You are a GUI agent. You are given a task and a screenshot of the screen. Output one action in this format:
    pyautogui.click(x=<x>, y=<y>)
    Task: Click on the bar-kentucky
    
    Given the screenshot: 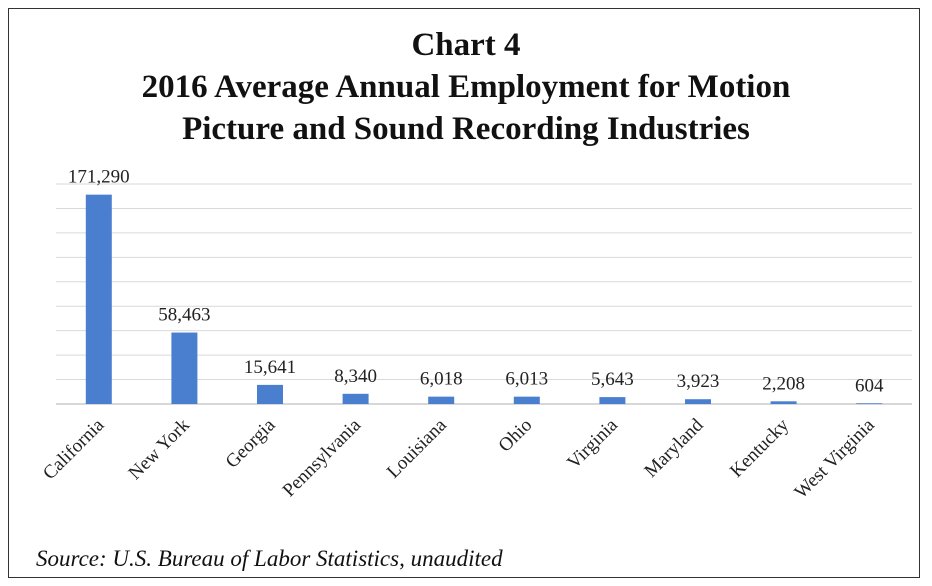 What is the action you would take?
    pyautogui.click(x=783, y=402)
    